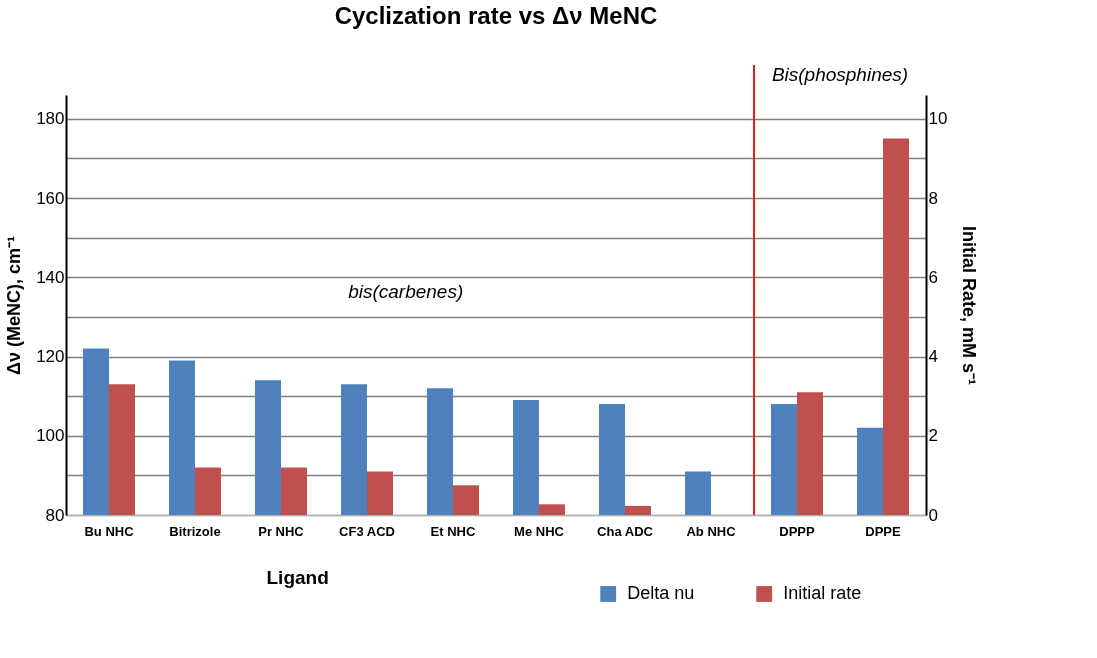 The width and height of the screenshot is (1097, 658). Describe the element at coordinates (840, 74) in the screenshot. I see `text: Bis(phosphines)` at that location.